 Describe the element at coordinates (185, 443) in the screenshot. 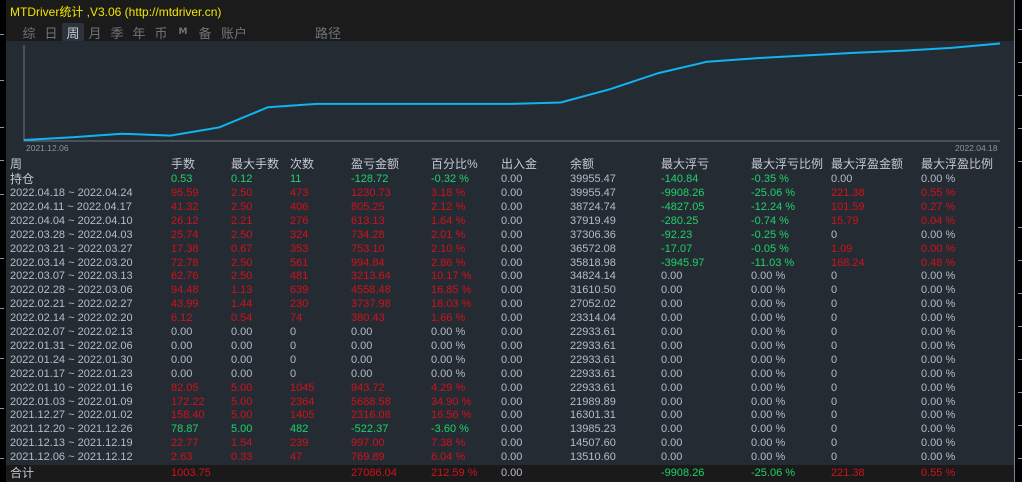

I see `cell-手数: 22.77` at that location.